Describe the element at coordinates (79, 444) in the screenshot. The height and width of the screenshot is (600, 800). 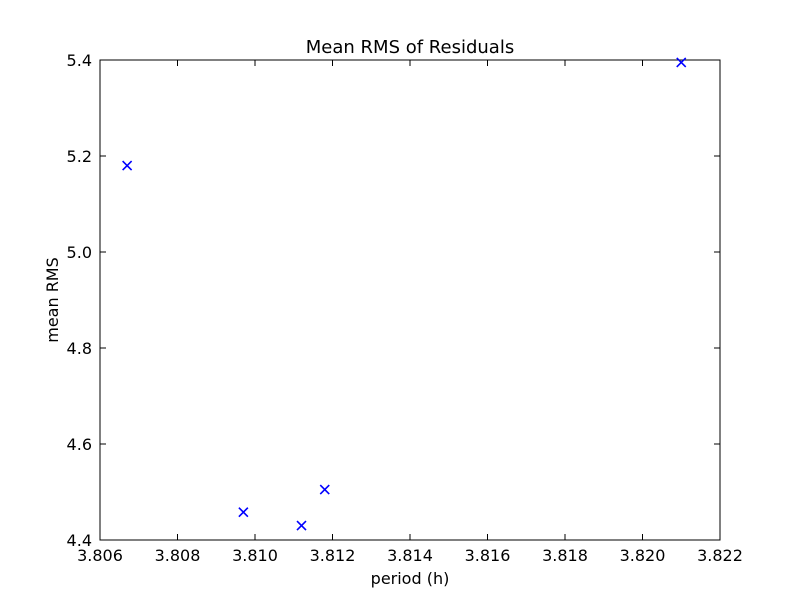
I see `y-tick-label: 4.6` at that location.